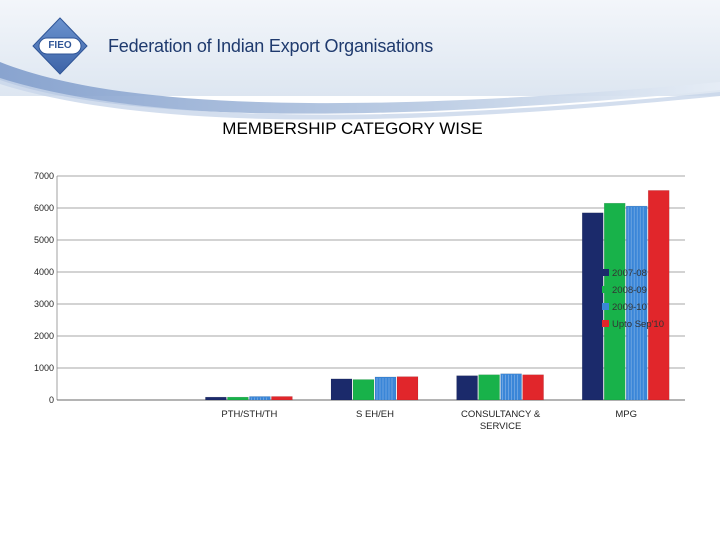  Describe the element at coordinates (629, 290) in the screenshot. I see `legend-label: 2008-09` at that location.